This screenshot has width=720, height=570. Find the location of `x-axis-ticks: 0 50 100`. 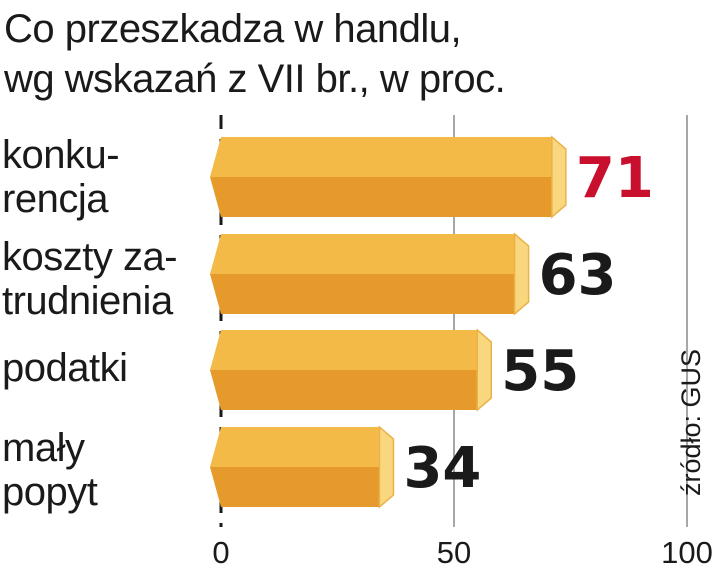

x-axis-ticks: 0 50 100 is located at coordinates (462, 552).